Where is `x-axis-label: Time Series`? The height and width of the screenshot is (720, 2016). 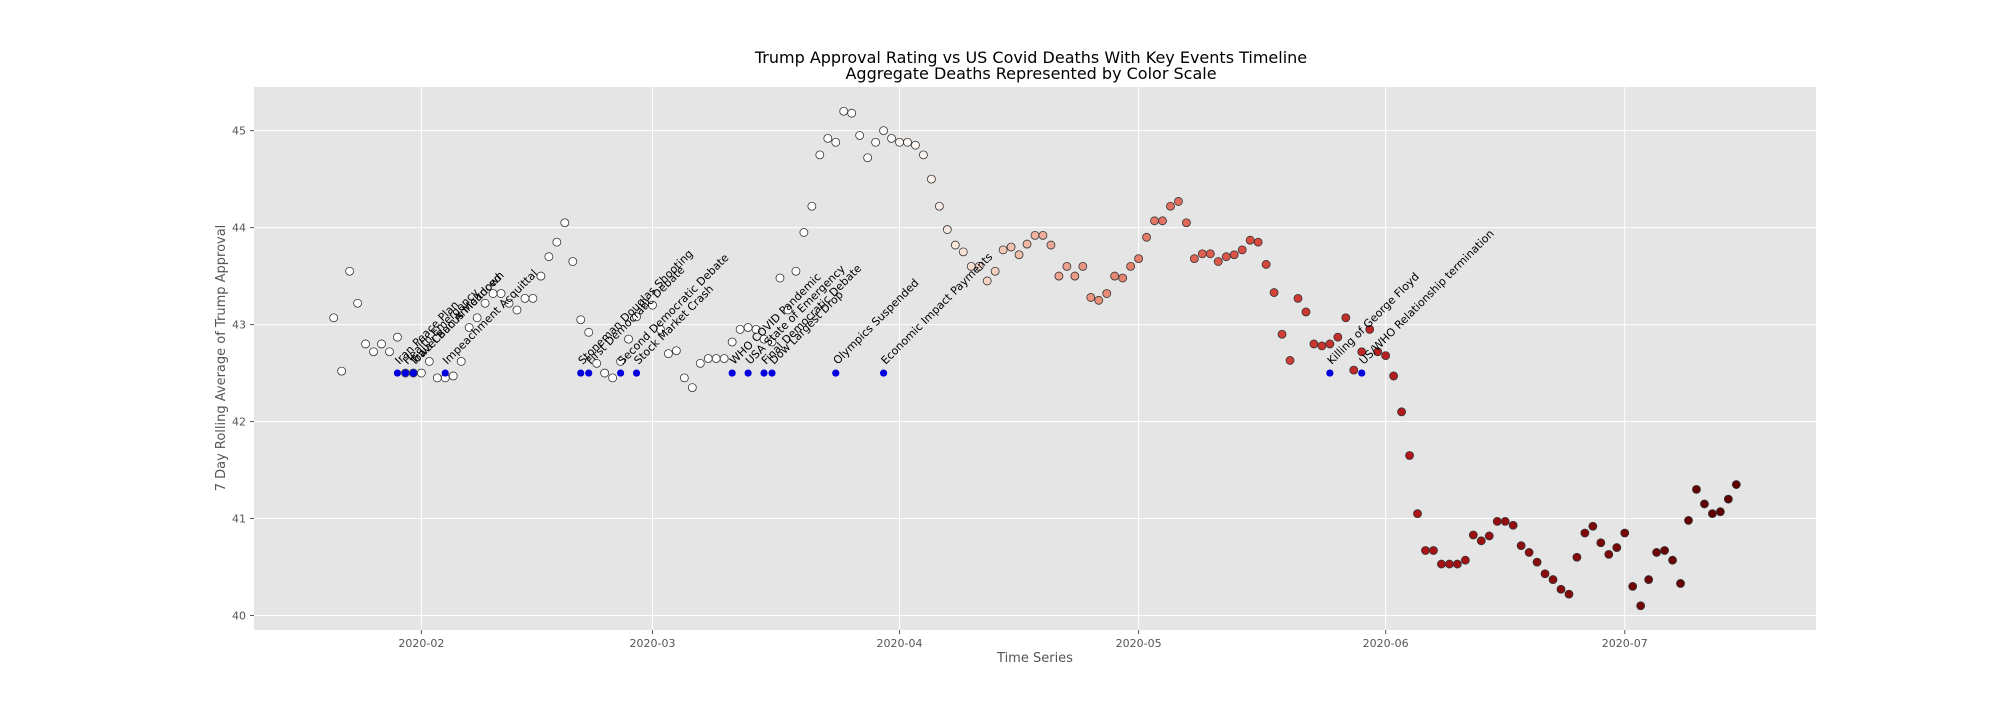 x-axis-label: Time Series is located at coordinates (1034, 658).